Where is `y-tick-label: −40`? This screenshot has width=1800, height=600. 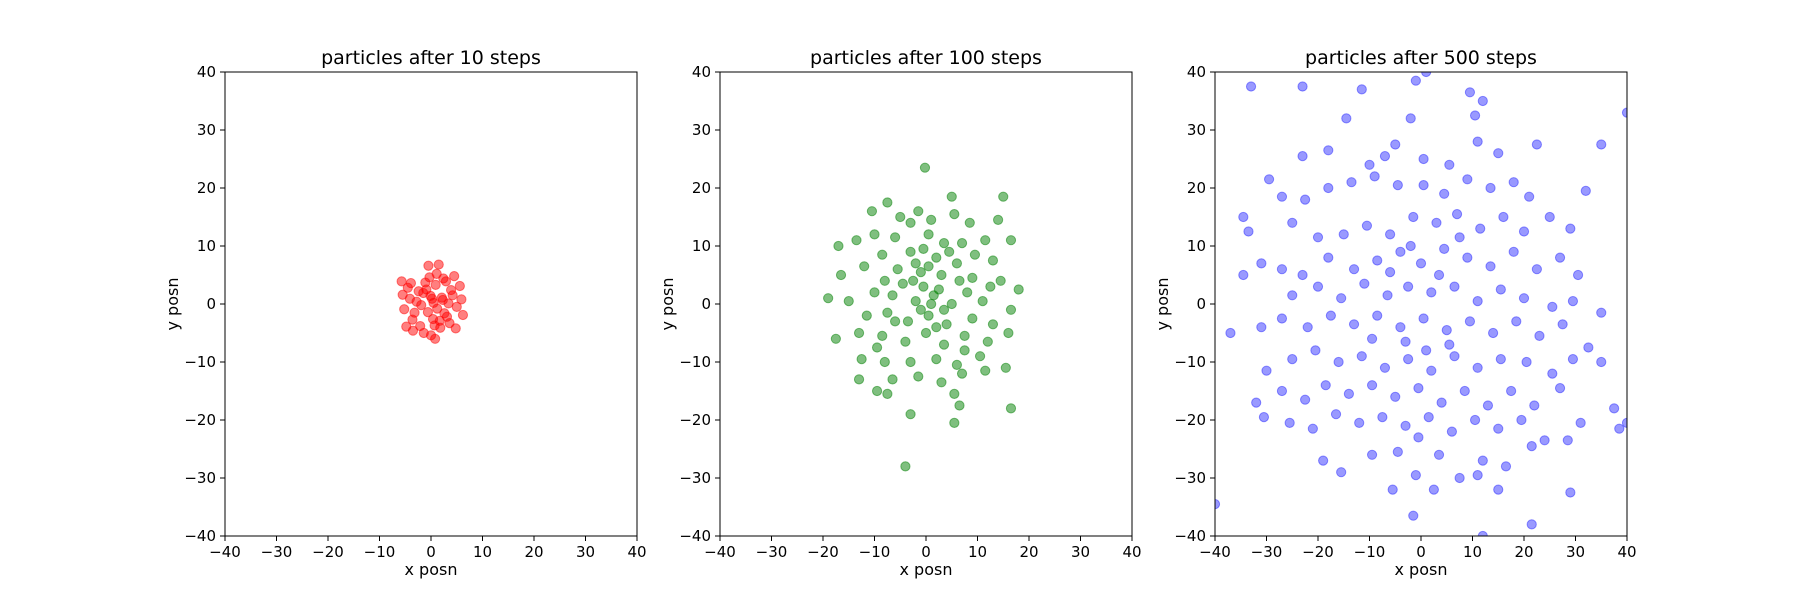
y-tick-label: −40 is located at coordinates (200, 536).